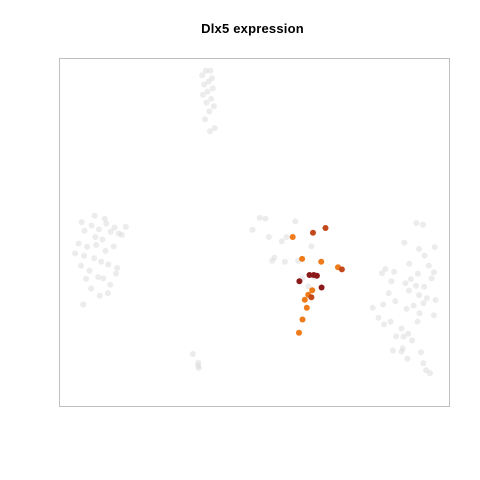  What do you see at coordinates (252, 28) in the screenshot?
I see `chart-title: Dlx5 expression` at bounding box center [252, 28].